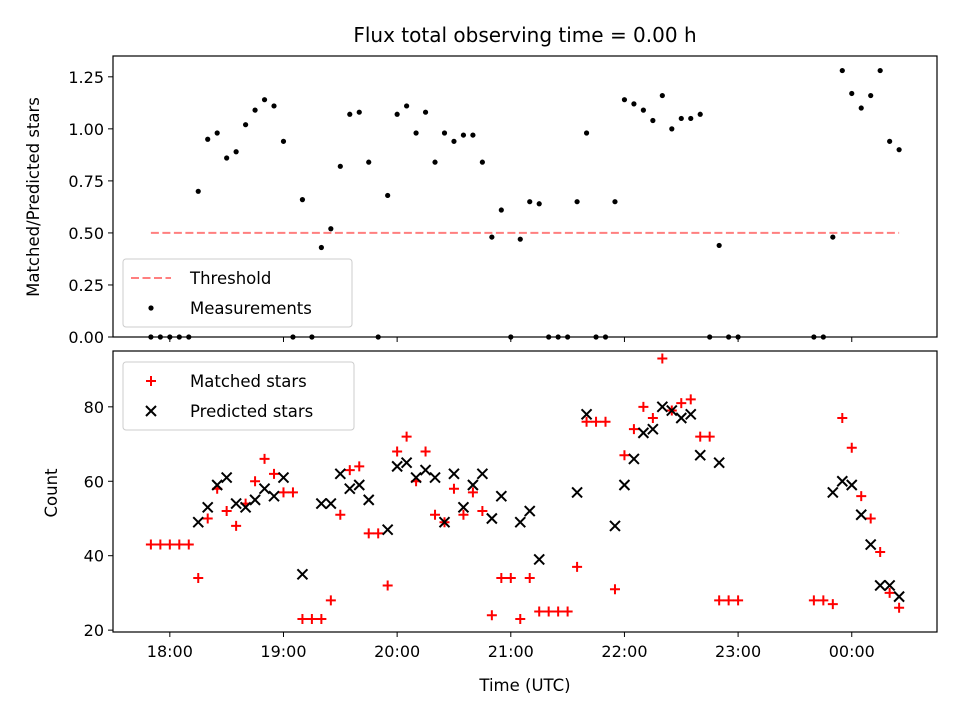  What do you see at coordinates (170, 651) in the screenshot?
I see `x-tick-label: 18:00` at bounding box center [170, 651].